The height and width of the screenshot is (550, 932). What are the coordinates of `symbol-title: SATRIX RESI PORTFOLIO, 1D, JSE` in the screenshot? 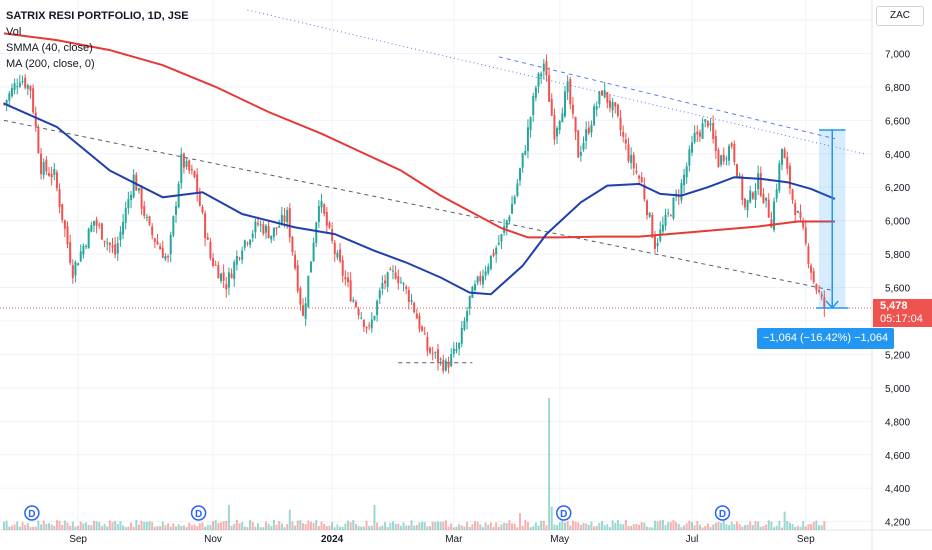 It's located at (97, 16).